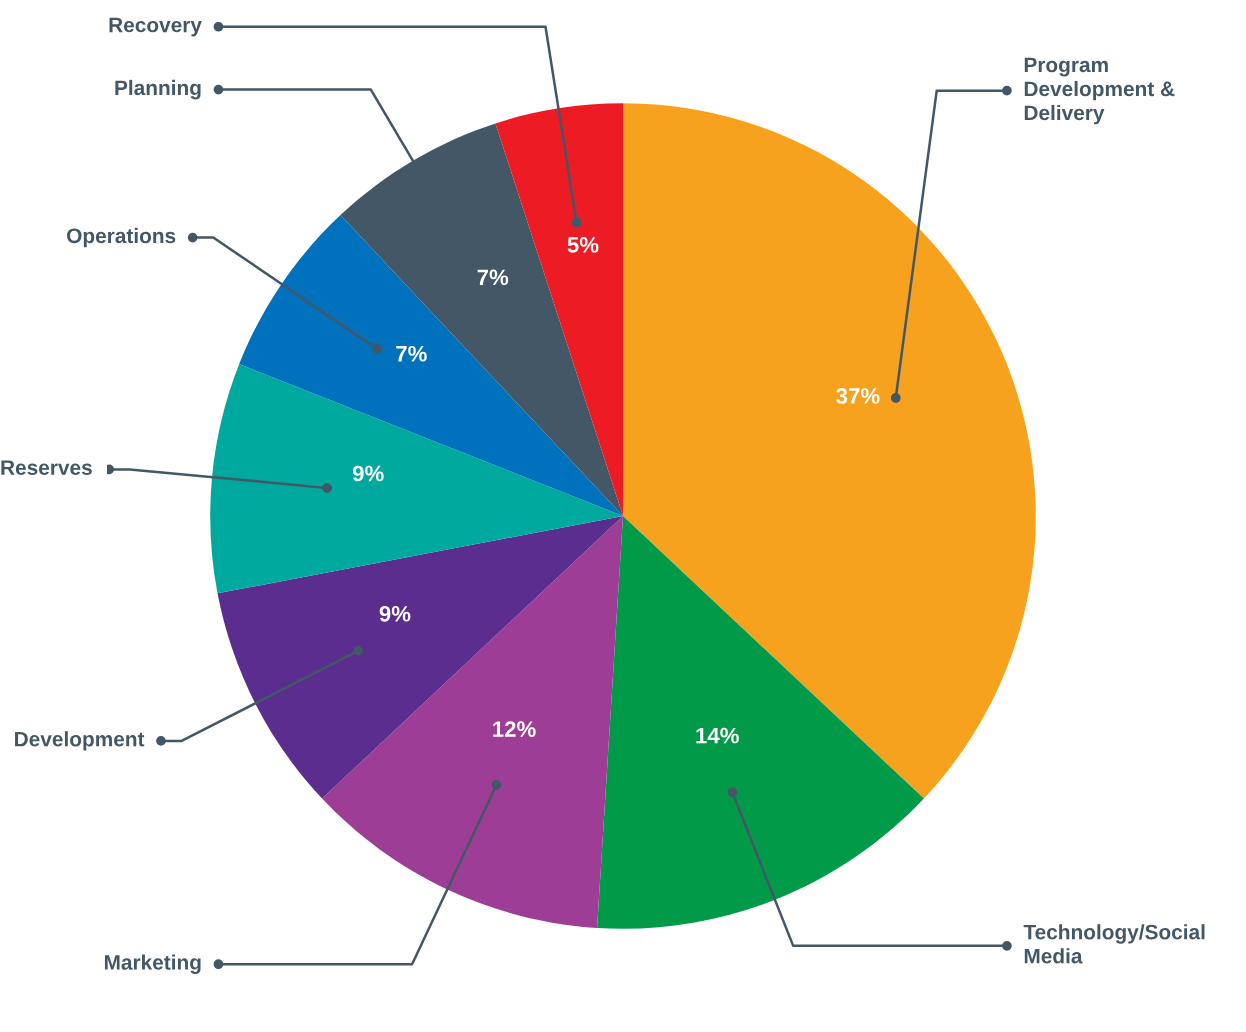 The image size is (1246, 1032). What do you see at coordinates (80, 741) in the screenshot?
I see `slice-label: Development` at bounding box center [80, 741].